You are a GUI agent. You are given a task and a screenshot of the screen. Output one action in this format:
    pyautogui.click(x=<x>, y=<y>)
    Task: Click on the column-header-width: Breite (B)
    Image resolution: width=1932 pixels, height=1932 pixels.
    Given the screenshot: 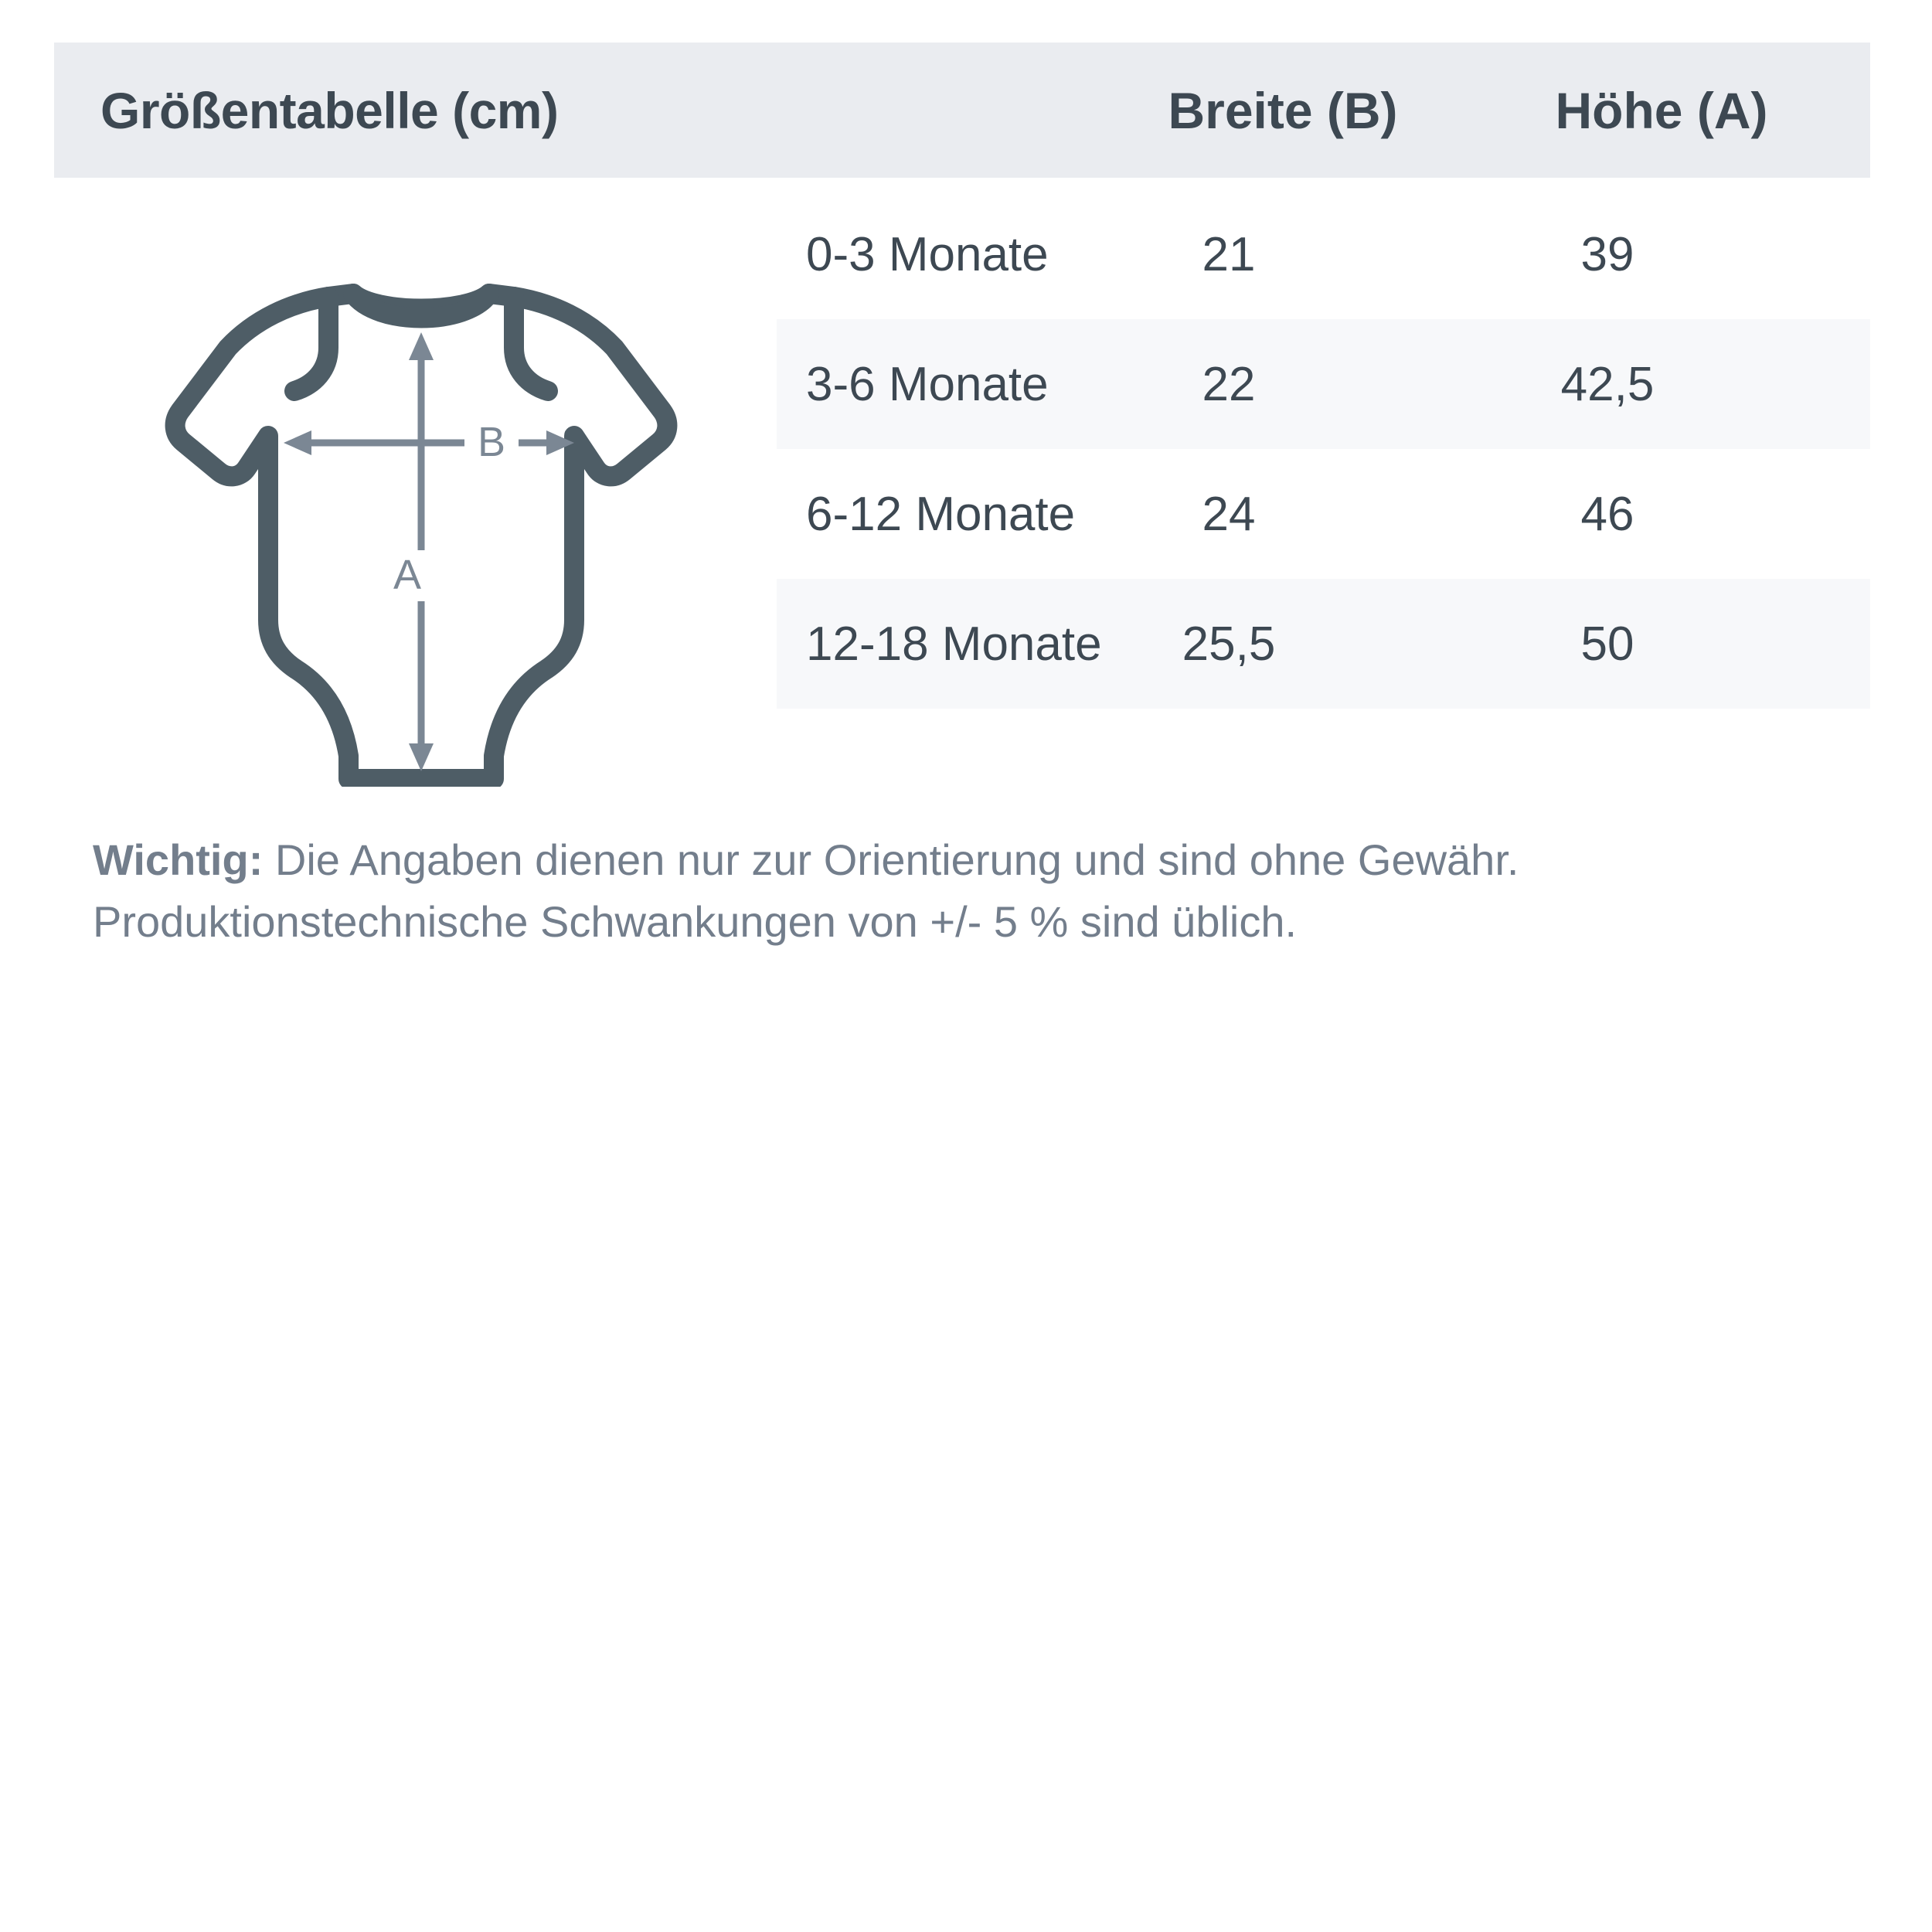 What is the action you would take?
    pyautogui.click(x=1283, y=110)
    